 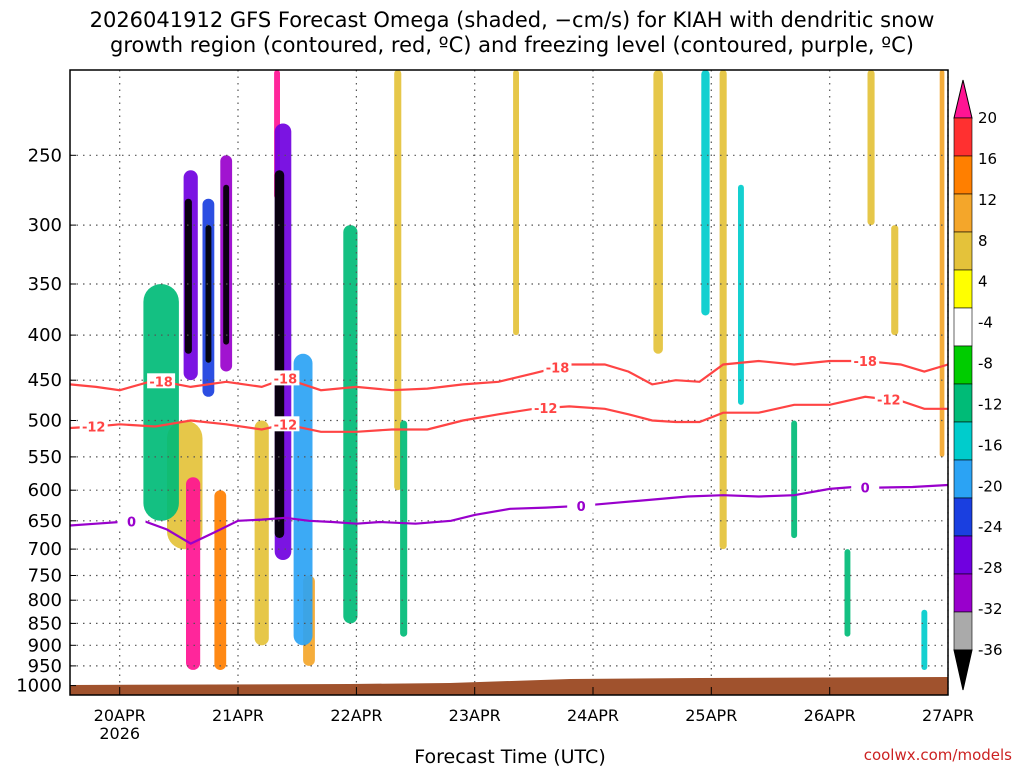 What do you see at coordinates (983, 282) in the screenshot?
I see `colorbar-label: 4` at bounding box center [983, 282].